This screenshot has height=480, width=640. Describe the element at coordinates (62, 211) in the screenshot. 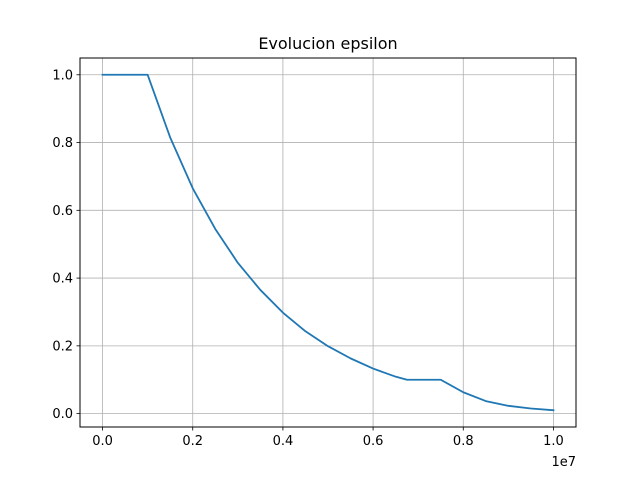

I see `y-tick-label: 0.6` at that location.